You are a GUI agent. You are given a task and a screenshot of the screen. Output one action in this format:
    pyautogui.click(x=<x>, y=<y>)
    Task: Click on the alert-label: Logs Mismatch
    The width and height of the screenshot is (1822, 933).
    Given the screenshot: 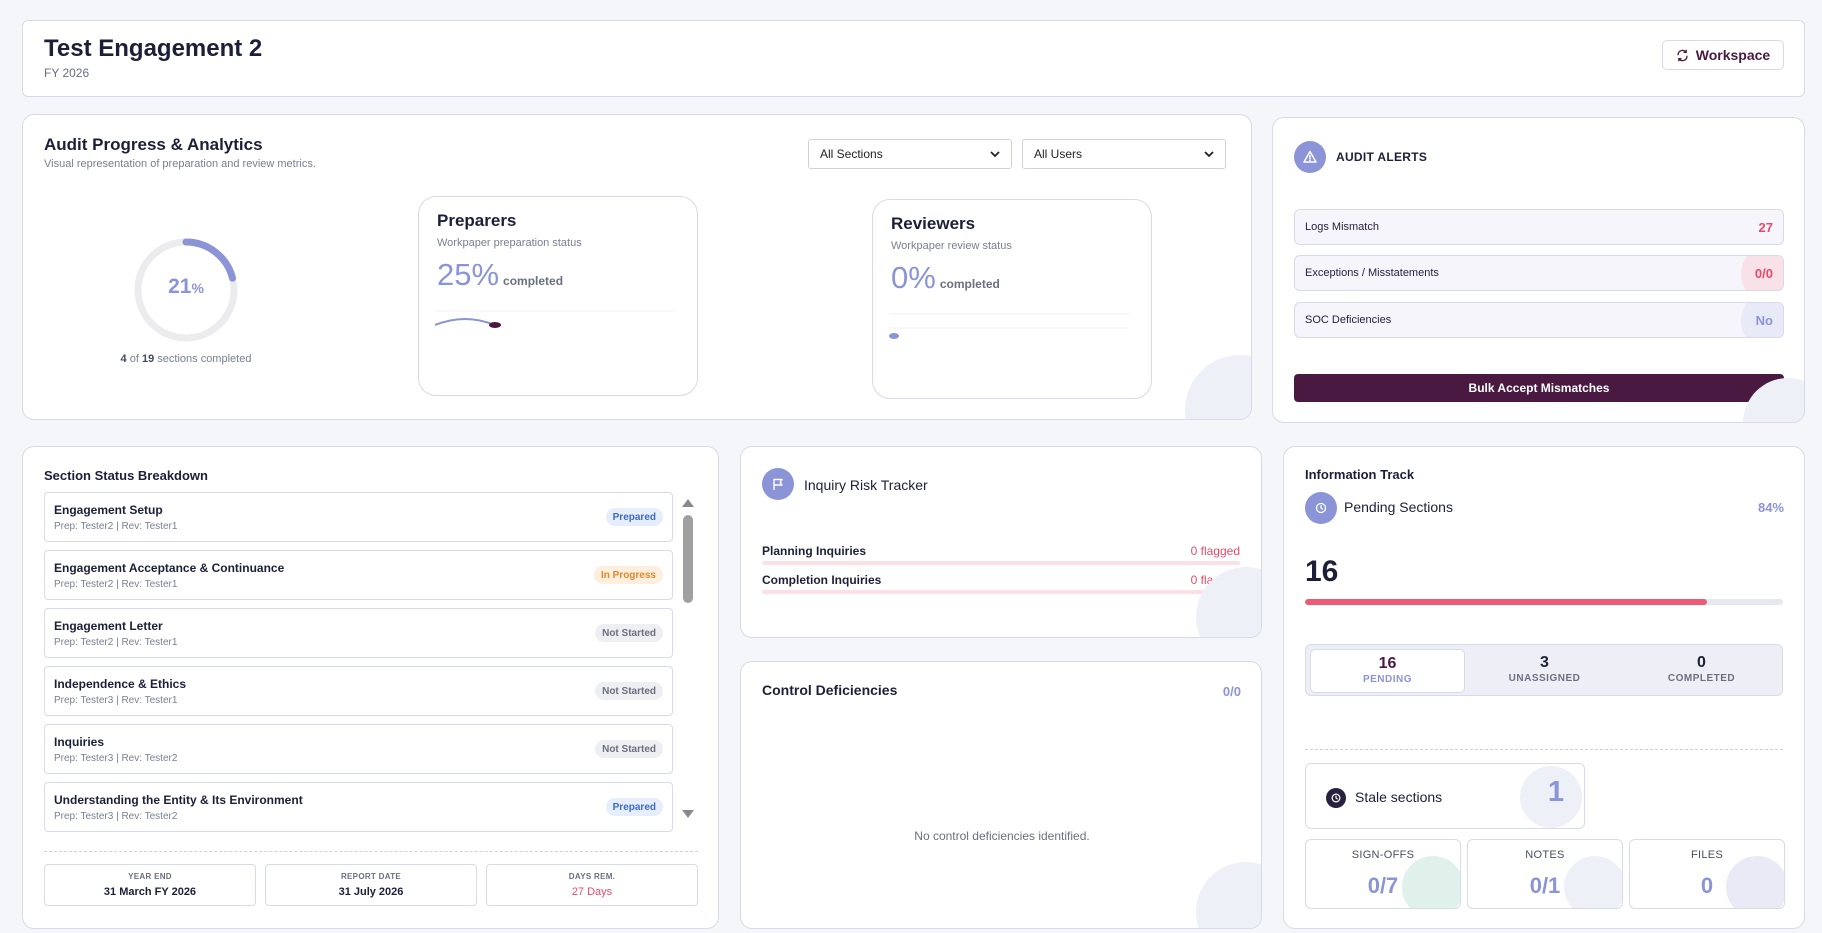 What is the action you would take?
    pyautogui.click(x=1342, y=227)
    